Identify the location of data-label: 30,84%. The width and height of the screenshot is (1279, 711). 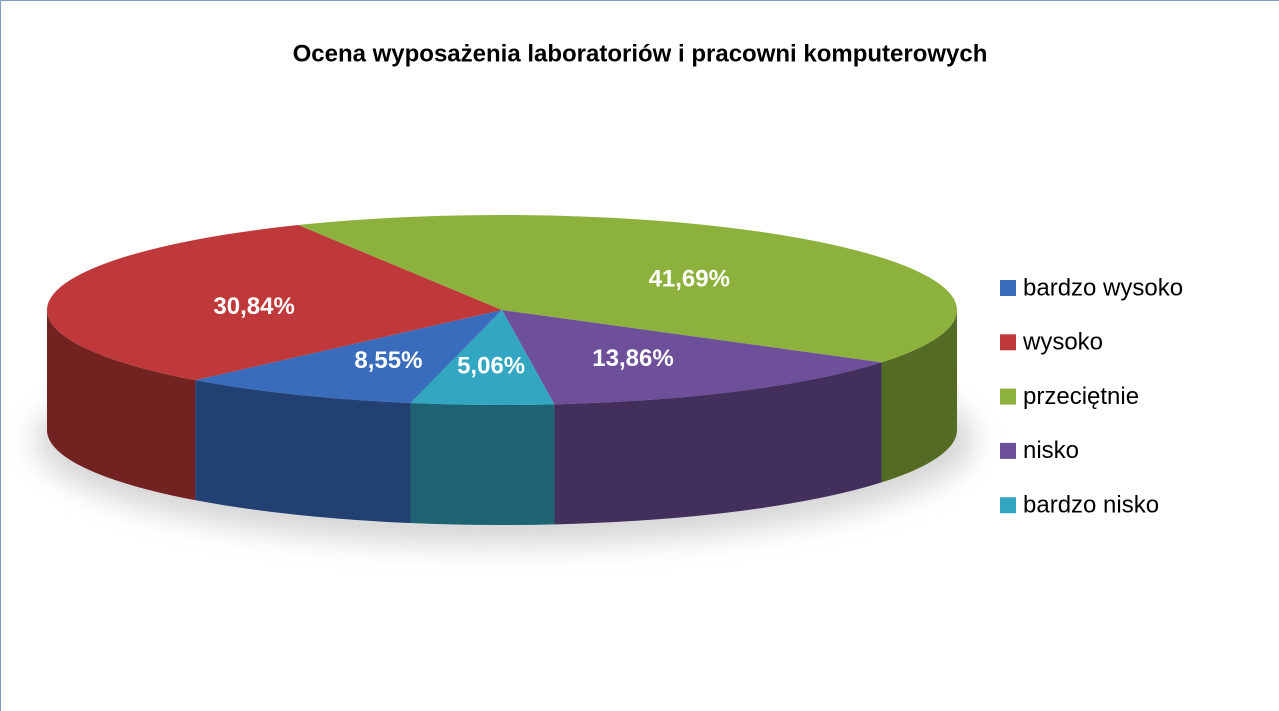
(253, 306).